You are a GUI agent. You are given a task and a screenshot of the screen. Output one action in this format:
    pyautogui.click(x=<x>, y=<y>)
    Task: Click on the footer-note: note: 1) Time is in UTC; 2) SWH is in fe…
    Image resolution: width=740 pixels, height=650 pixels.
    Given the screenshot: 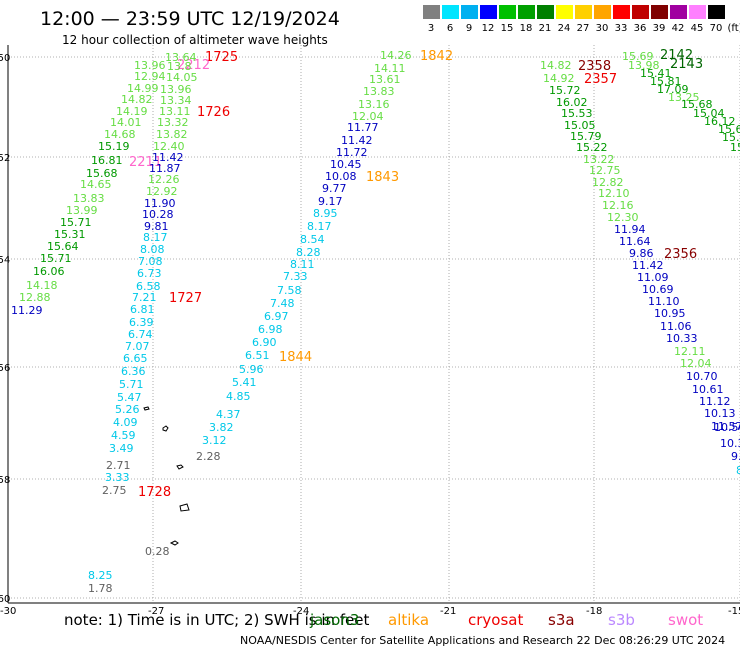 What is the action you would take?
    pyautogui.click(x=217, y=620)
    